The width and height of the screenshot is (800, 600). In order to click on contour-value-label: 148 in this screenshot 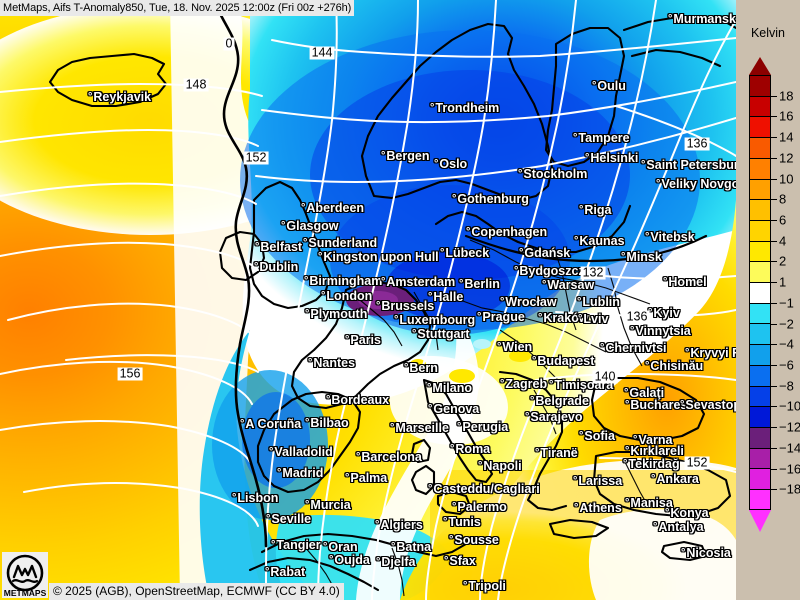, I will do `click(196, 84)`.